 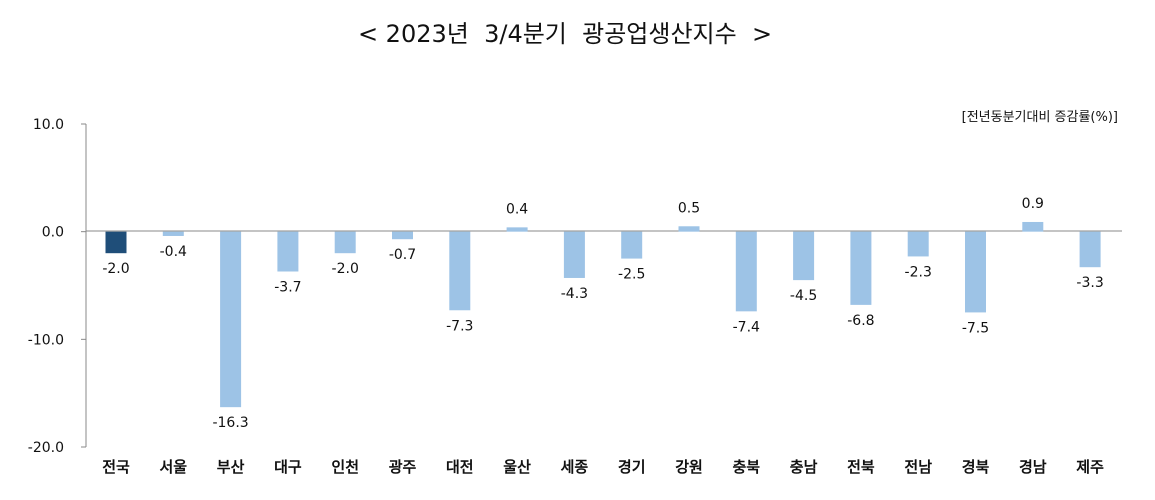 What do you see at coordinates (46, 448) in the screenshot?
I see `y-tick-label: -20.0` at bounding box center [46, 448].